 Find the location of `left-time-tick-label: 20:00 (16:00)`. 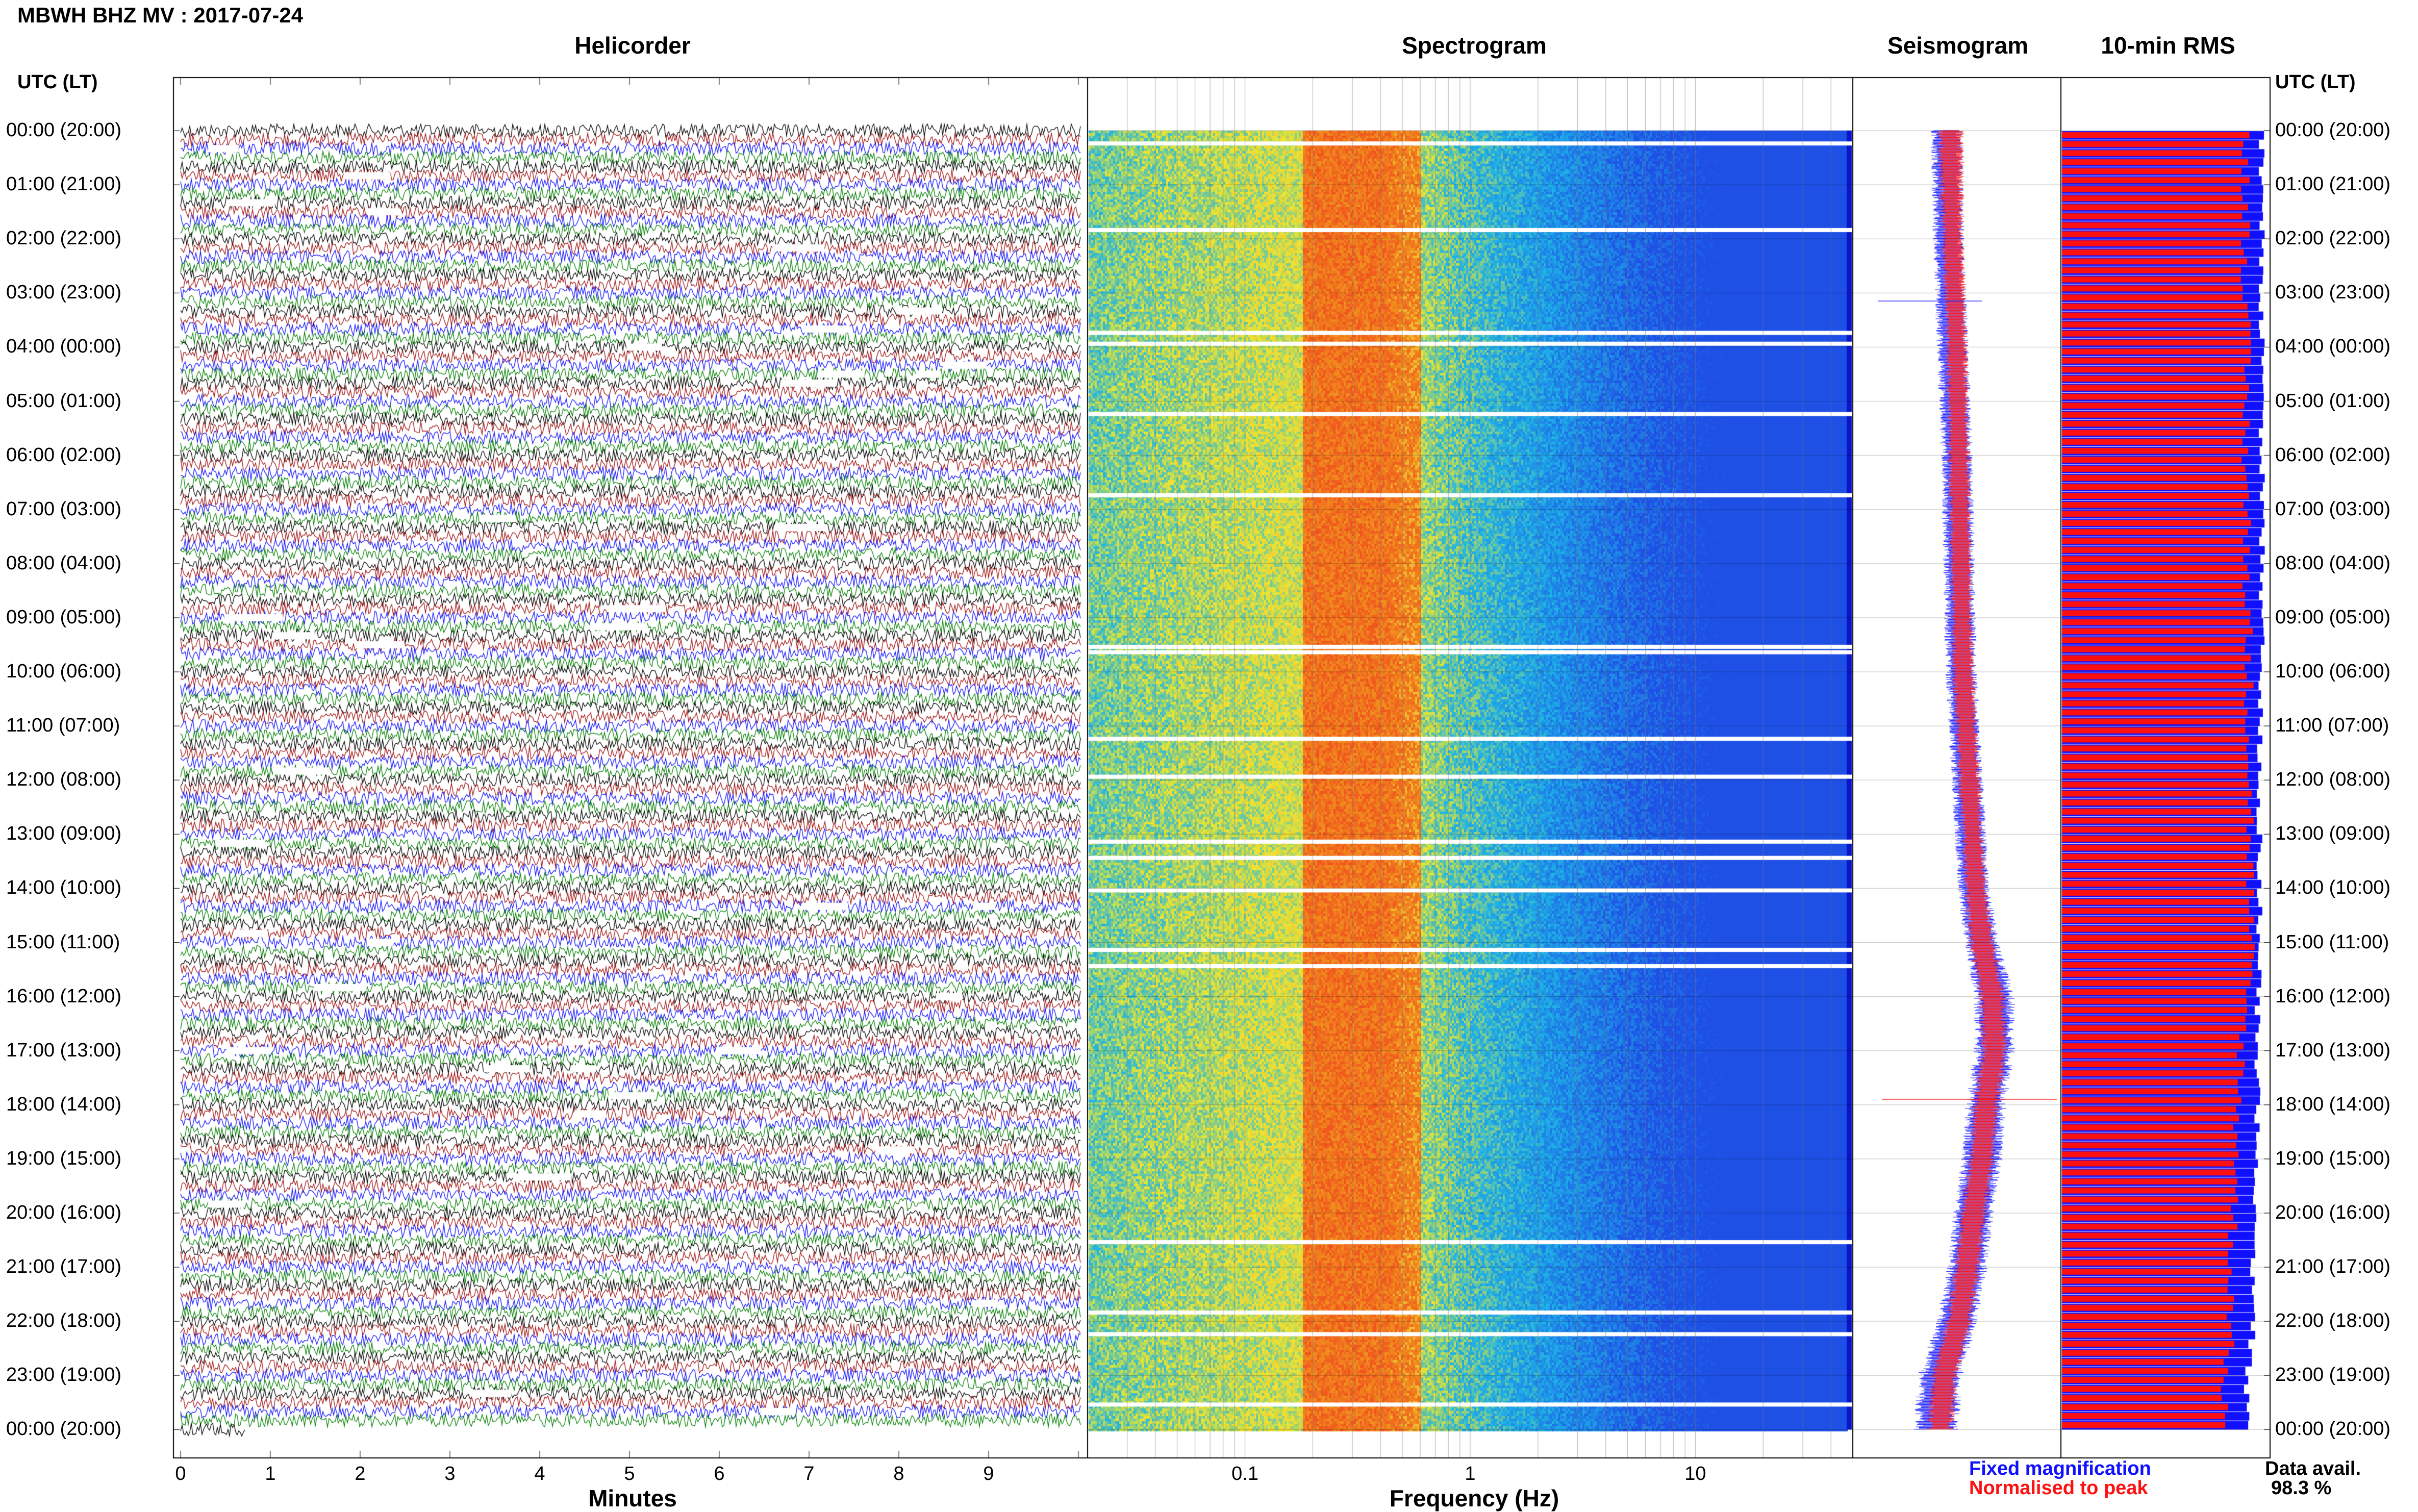

left-time-tick-label: 20:00 (16:00) is located at coordinates (64, 1212).